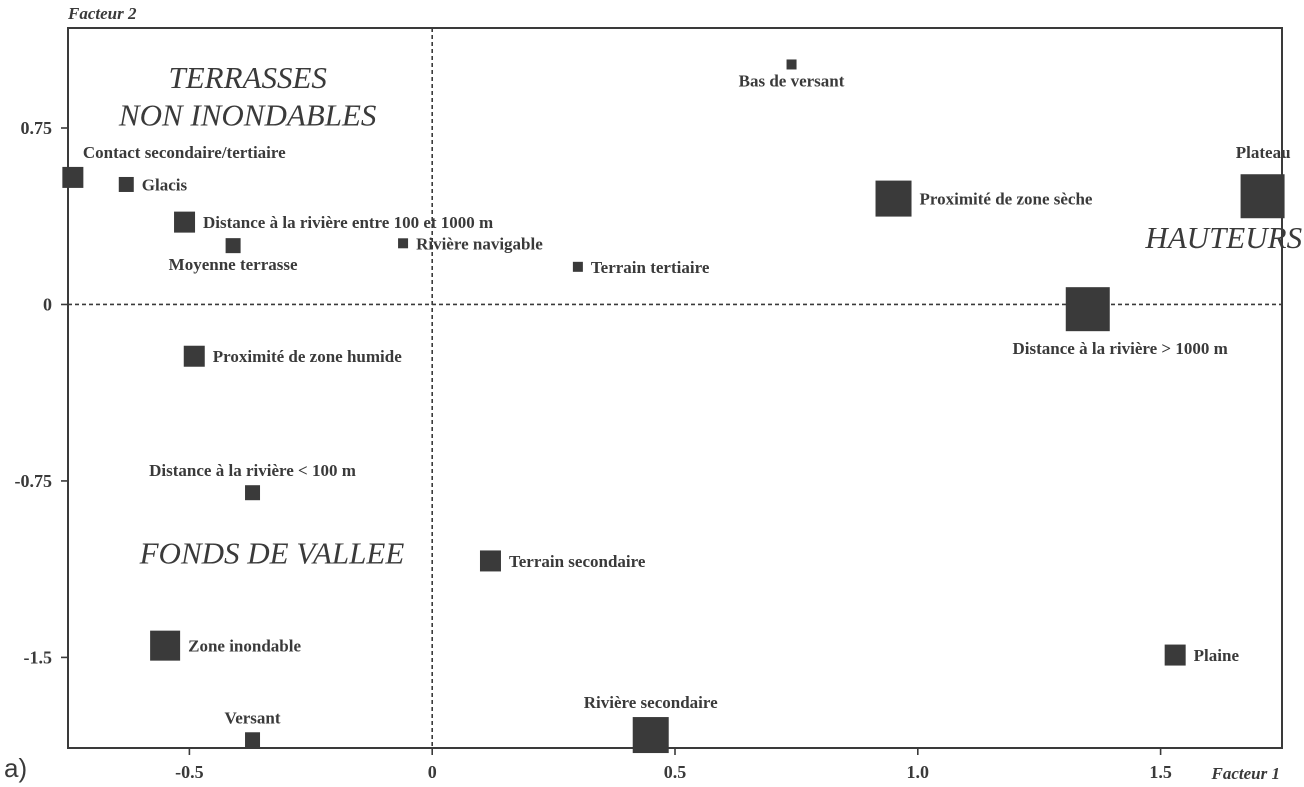  I want to click on point-label: Contact secondaire/tertiaire, so click(184, 152).